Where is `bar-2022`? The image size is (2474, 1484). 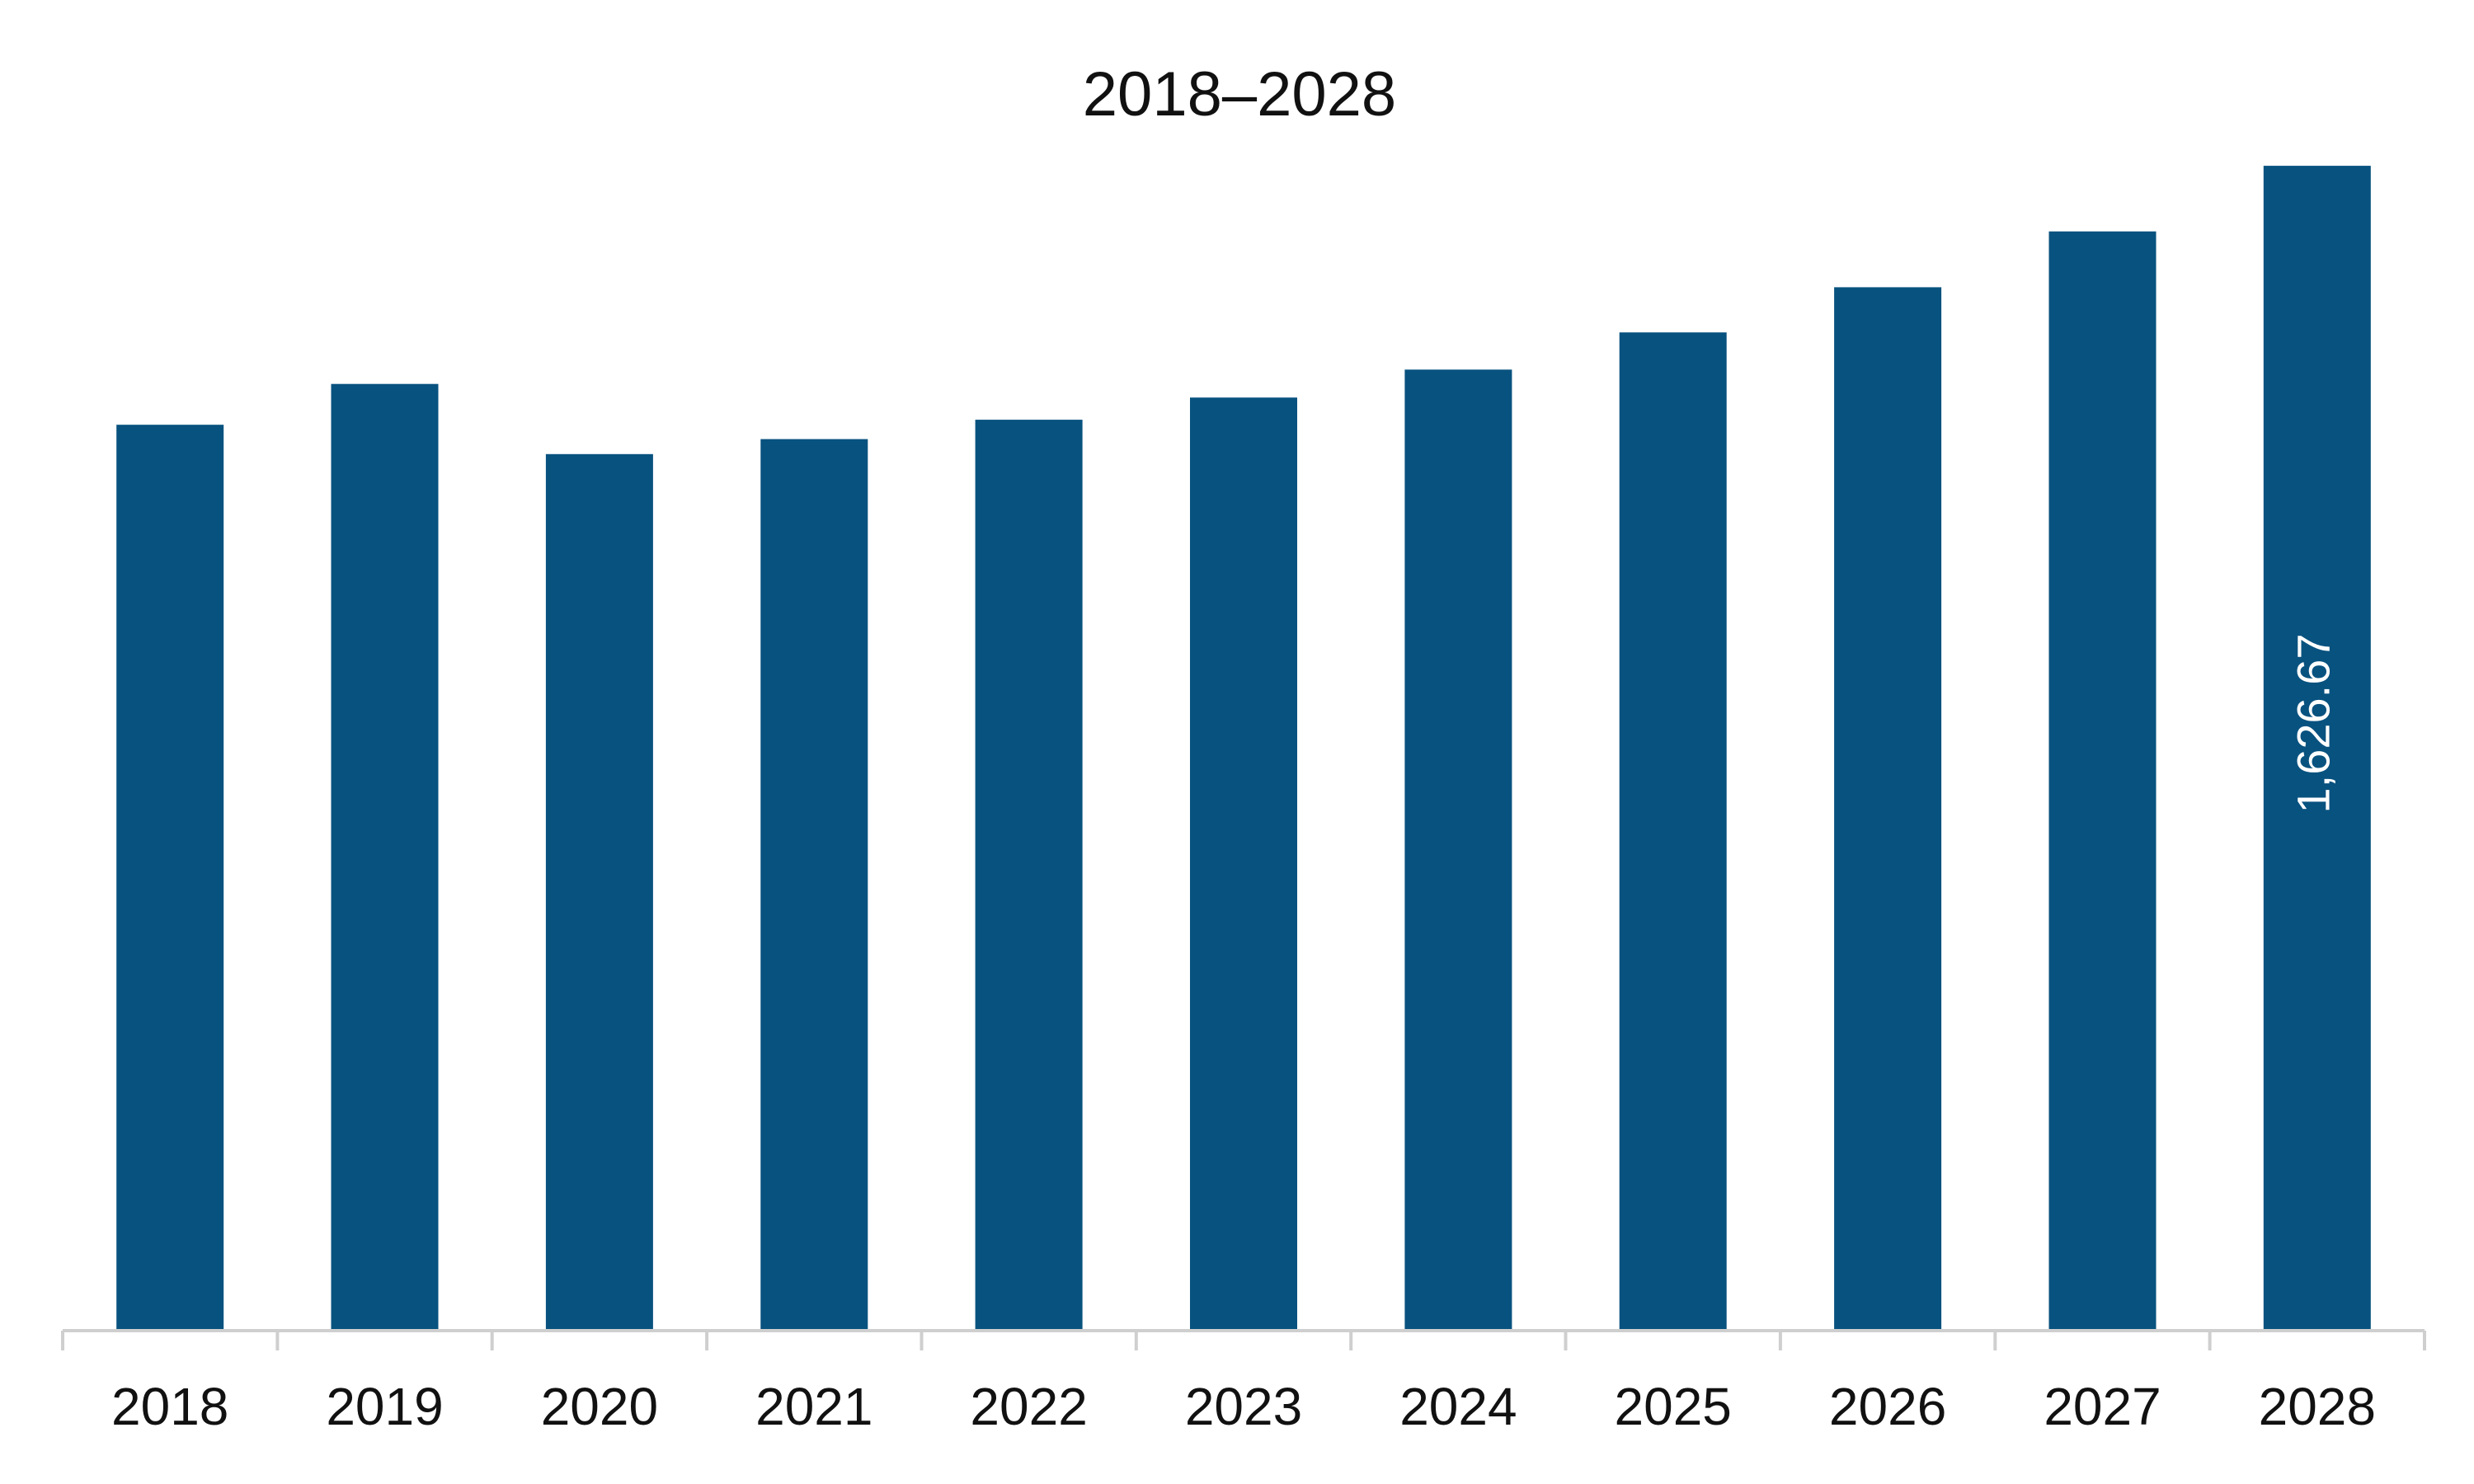
bar-2022 is located at coordinates (1029, 876).